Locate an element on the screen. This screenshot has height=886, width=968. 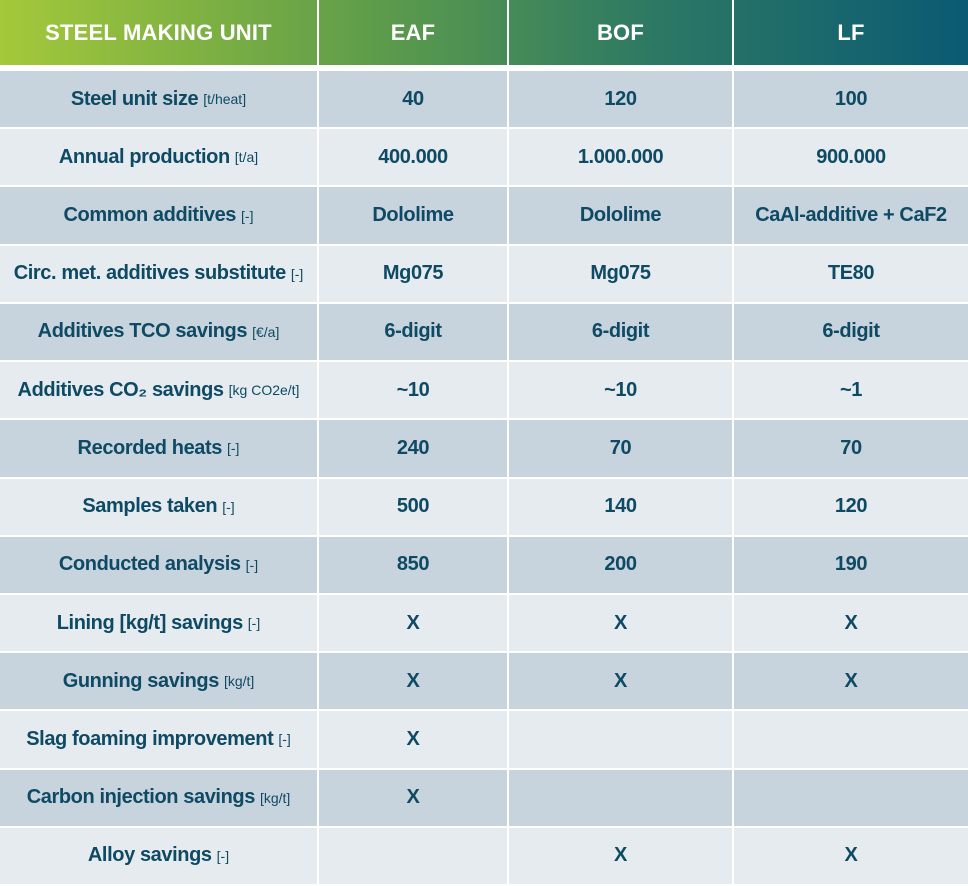
row-label-cell: Lining [kg/t] savings [-] is located at coordinates (159, 624).